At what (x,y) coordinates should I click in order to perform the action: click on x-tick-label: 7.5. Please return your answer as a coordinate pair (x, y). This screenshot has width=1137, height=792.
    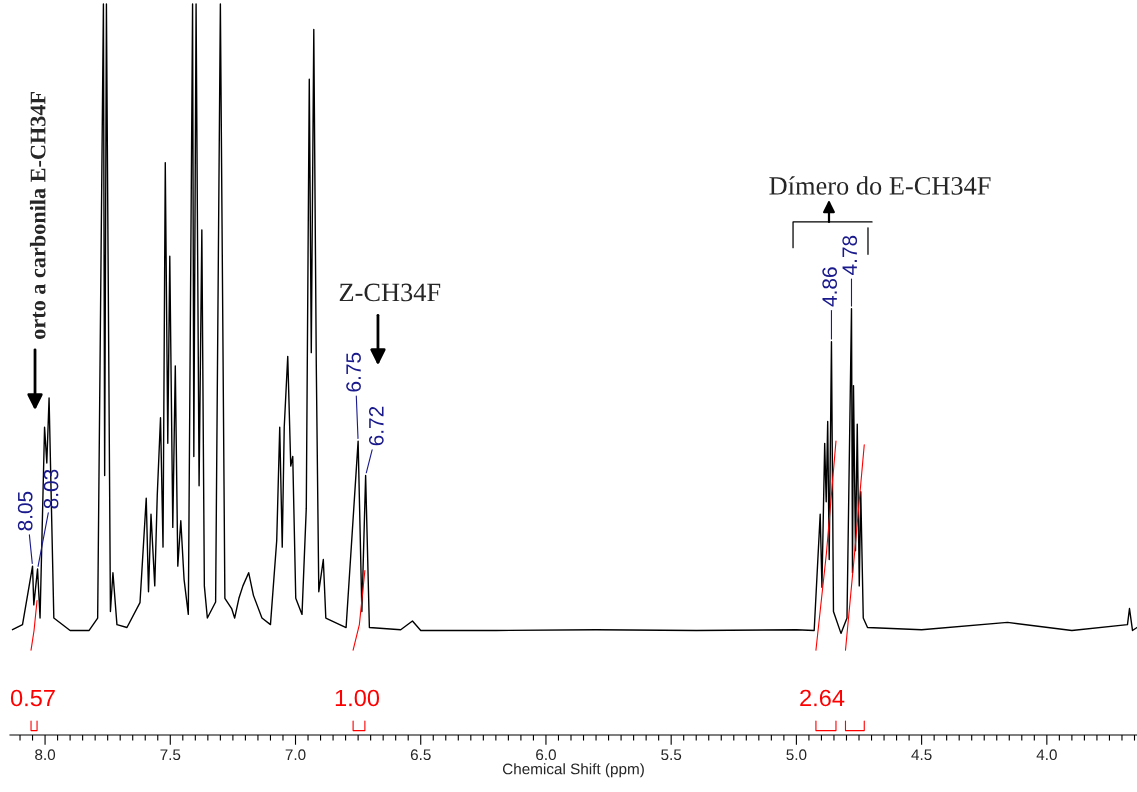
    Looking at the image, I should click on (170, 755).